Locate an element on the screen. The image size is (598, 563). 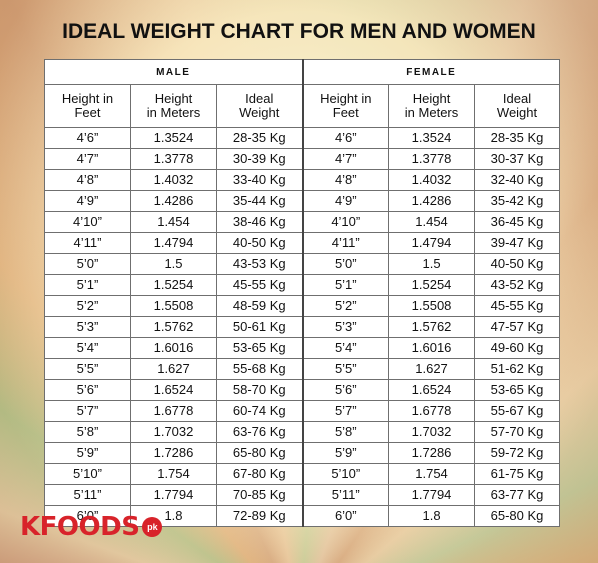
table-row: 5’5” 1.627 55-68 Kg 5’5” 1.627 51-62 Kg is located at coordinates (302, 369).